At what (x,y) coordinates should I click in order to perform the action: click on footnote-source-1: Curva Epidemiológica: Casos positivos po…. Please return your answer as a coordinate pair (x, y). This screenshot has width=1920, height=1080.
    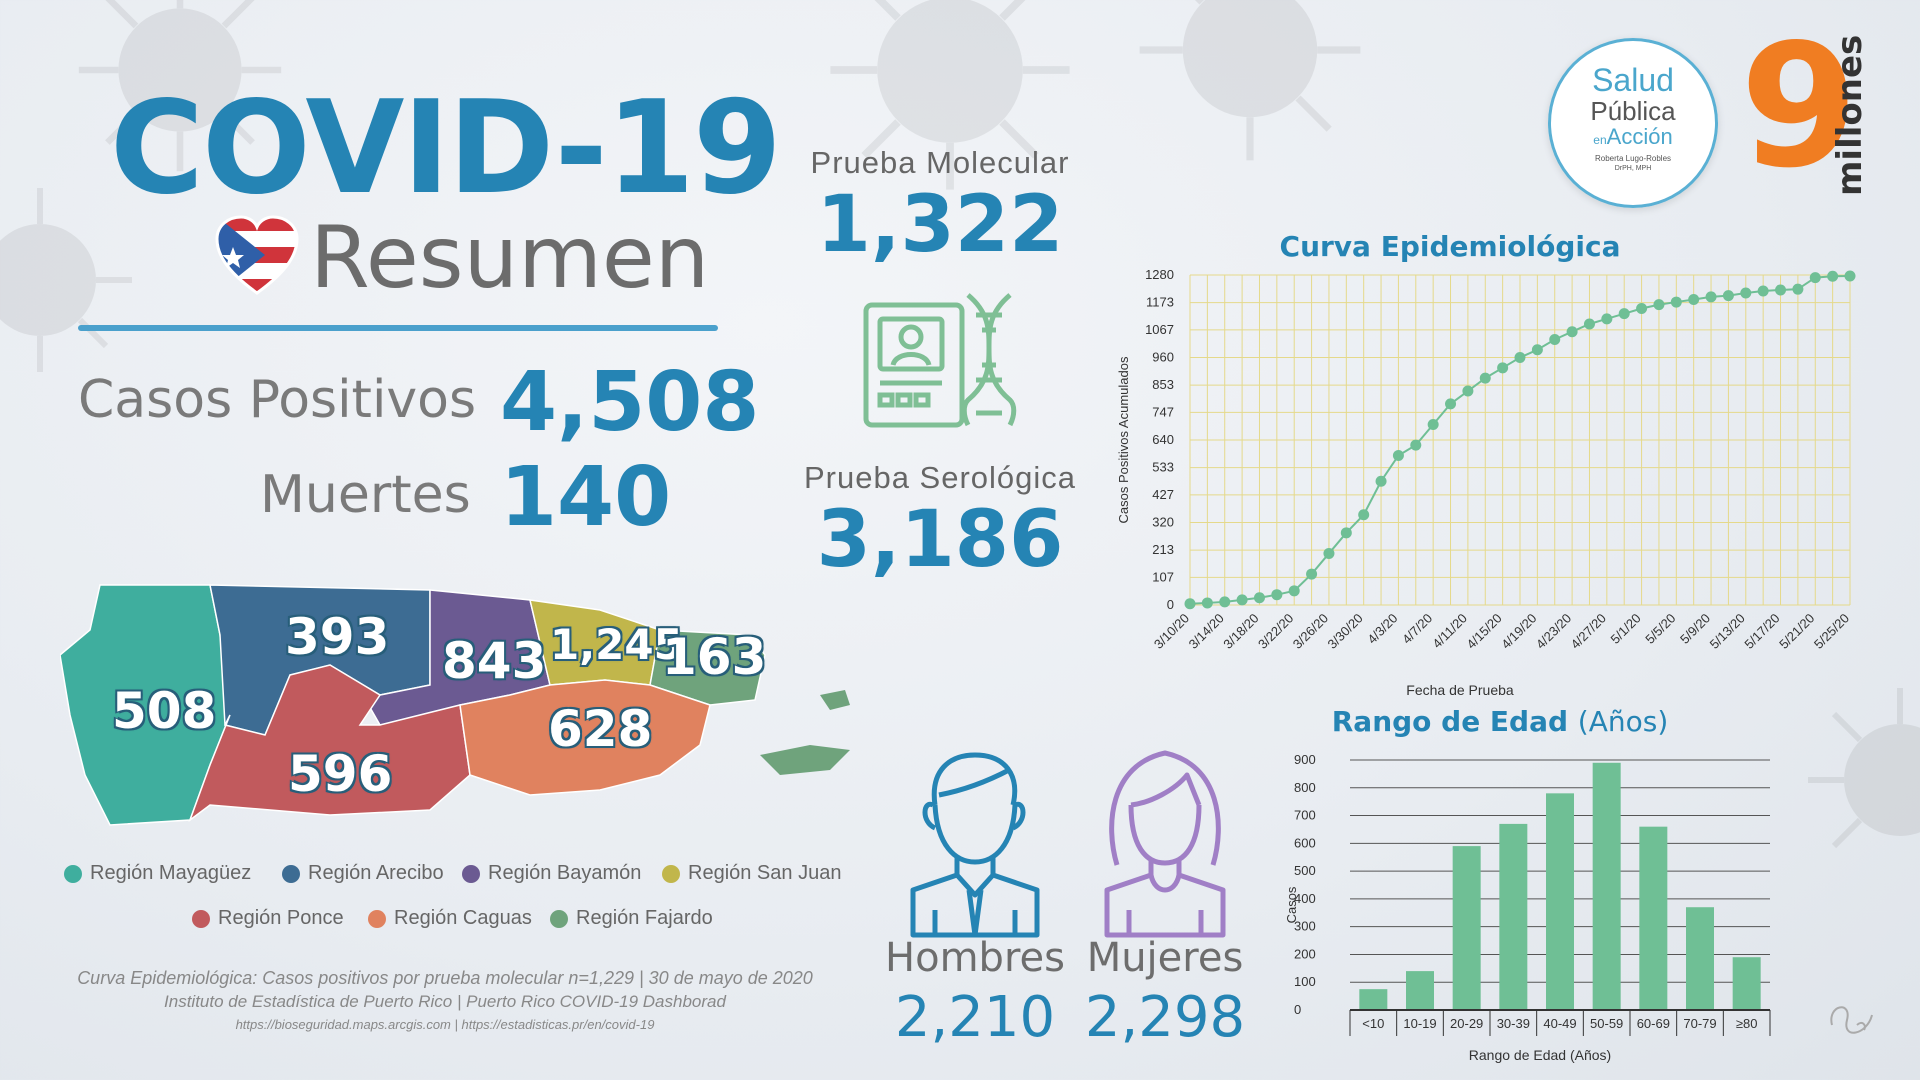
    Looking at the image, I should click on (445, 978).